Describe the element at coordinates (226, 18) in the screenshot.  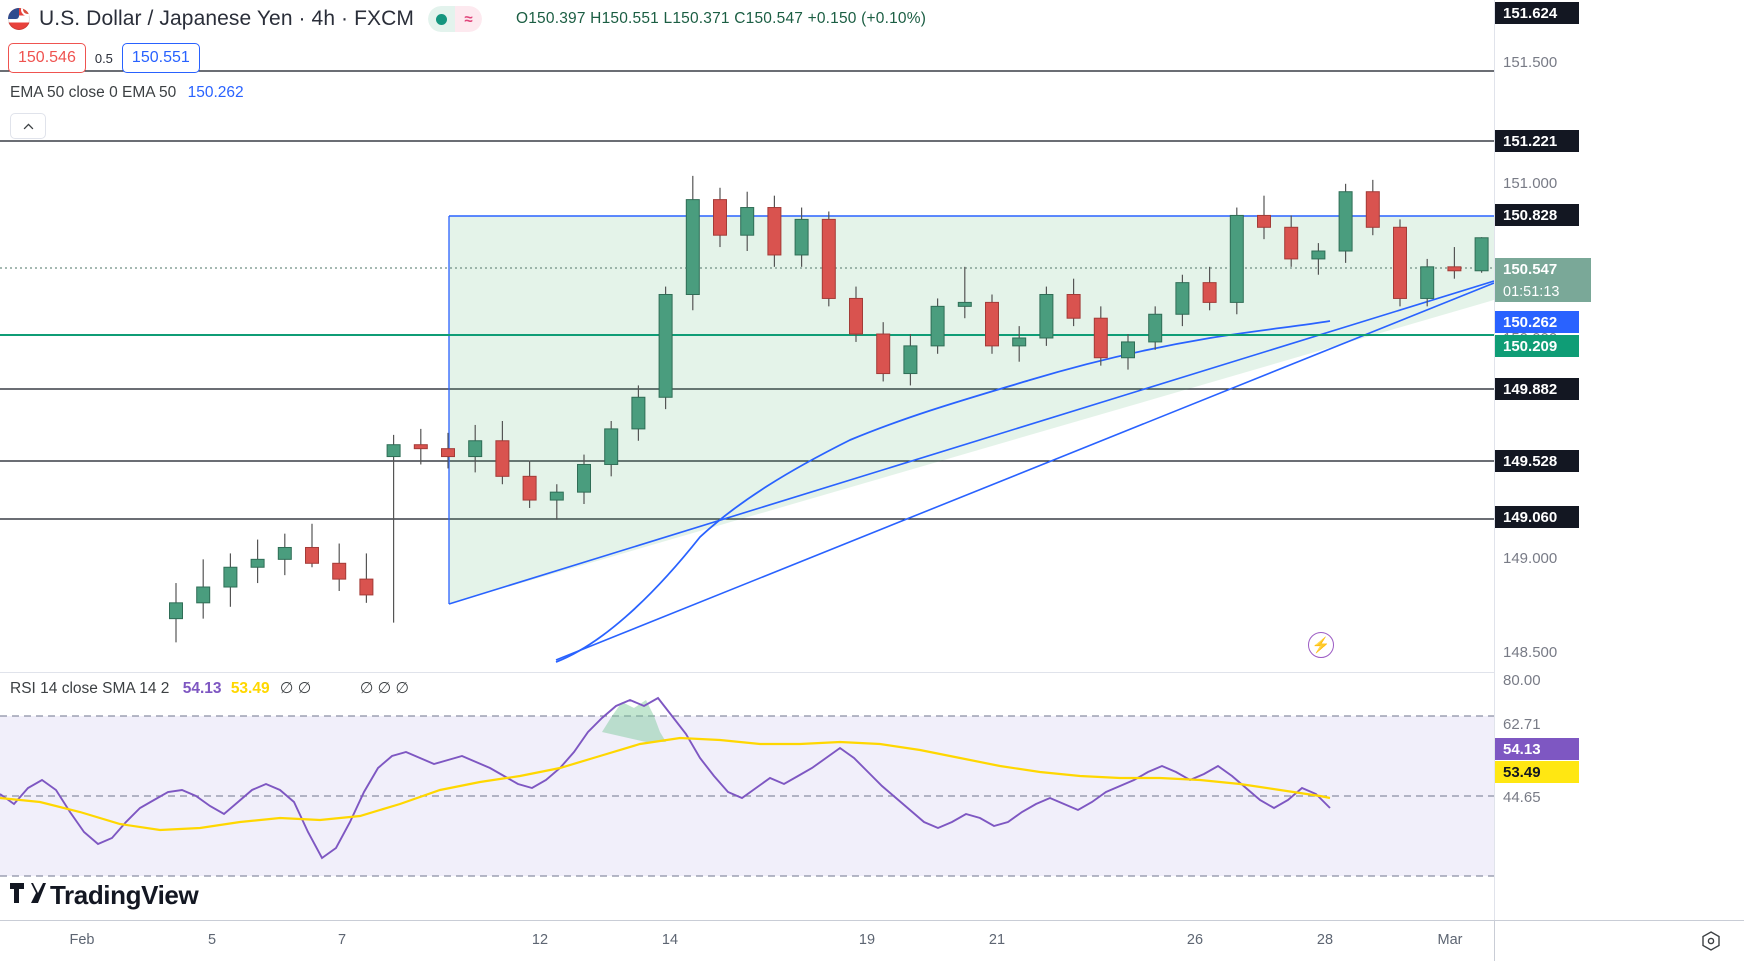
I see `symbol-title: U.S. Dollar / Japanese Yen · 4h · FXCM` at that location.